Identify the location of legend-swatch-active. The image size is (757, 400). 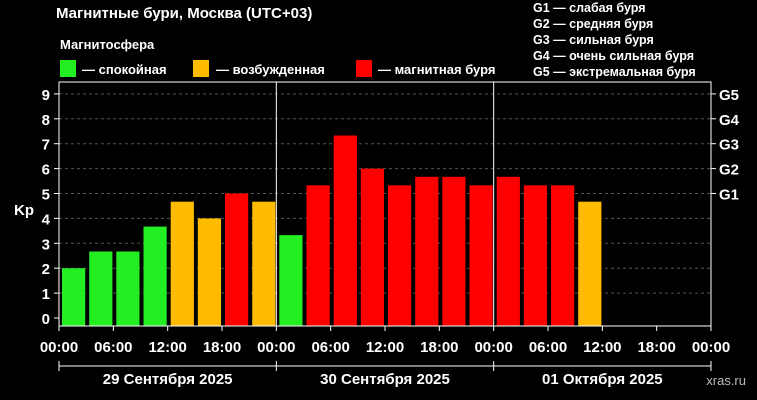
(201, 68).